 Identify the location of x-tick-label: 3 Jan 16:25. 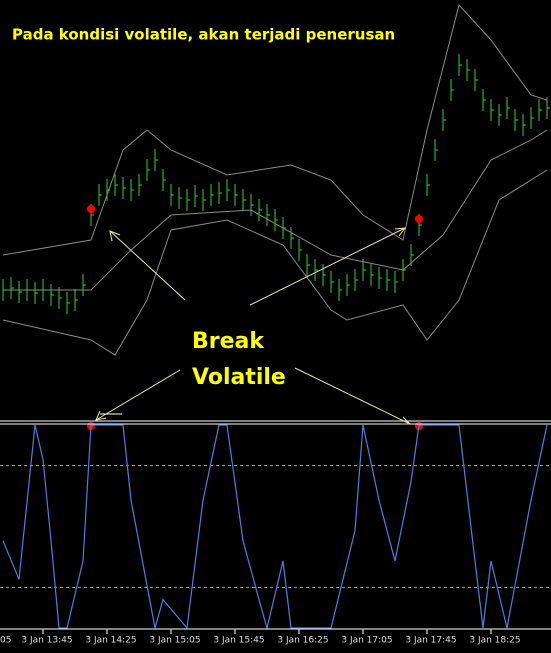
(302, 641).